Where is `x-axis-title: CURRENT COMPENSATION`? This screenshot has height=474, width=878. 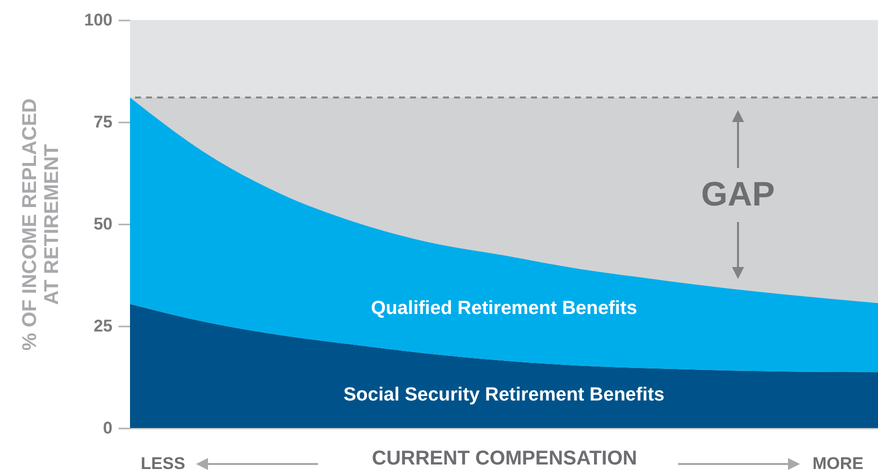 x-axis-title: CURRENT COMPENSATION is located at coordinates (505, 459).